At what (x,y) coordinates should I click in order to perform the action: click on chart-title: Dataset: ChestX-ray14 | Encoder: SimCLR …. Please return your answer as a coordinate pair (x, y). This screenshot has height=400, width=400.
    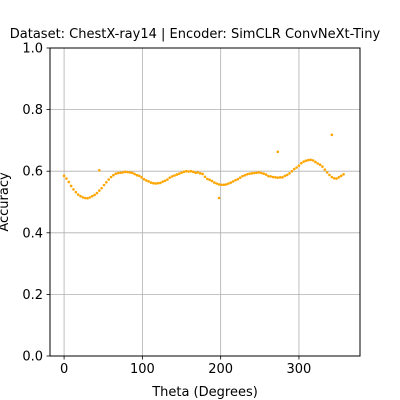
    Looking at the image, I should click on (195, 34).